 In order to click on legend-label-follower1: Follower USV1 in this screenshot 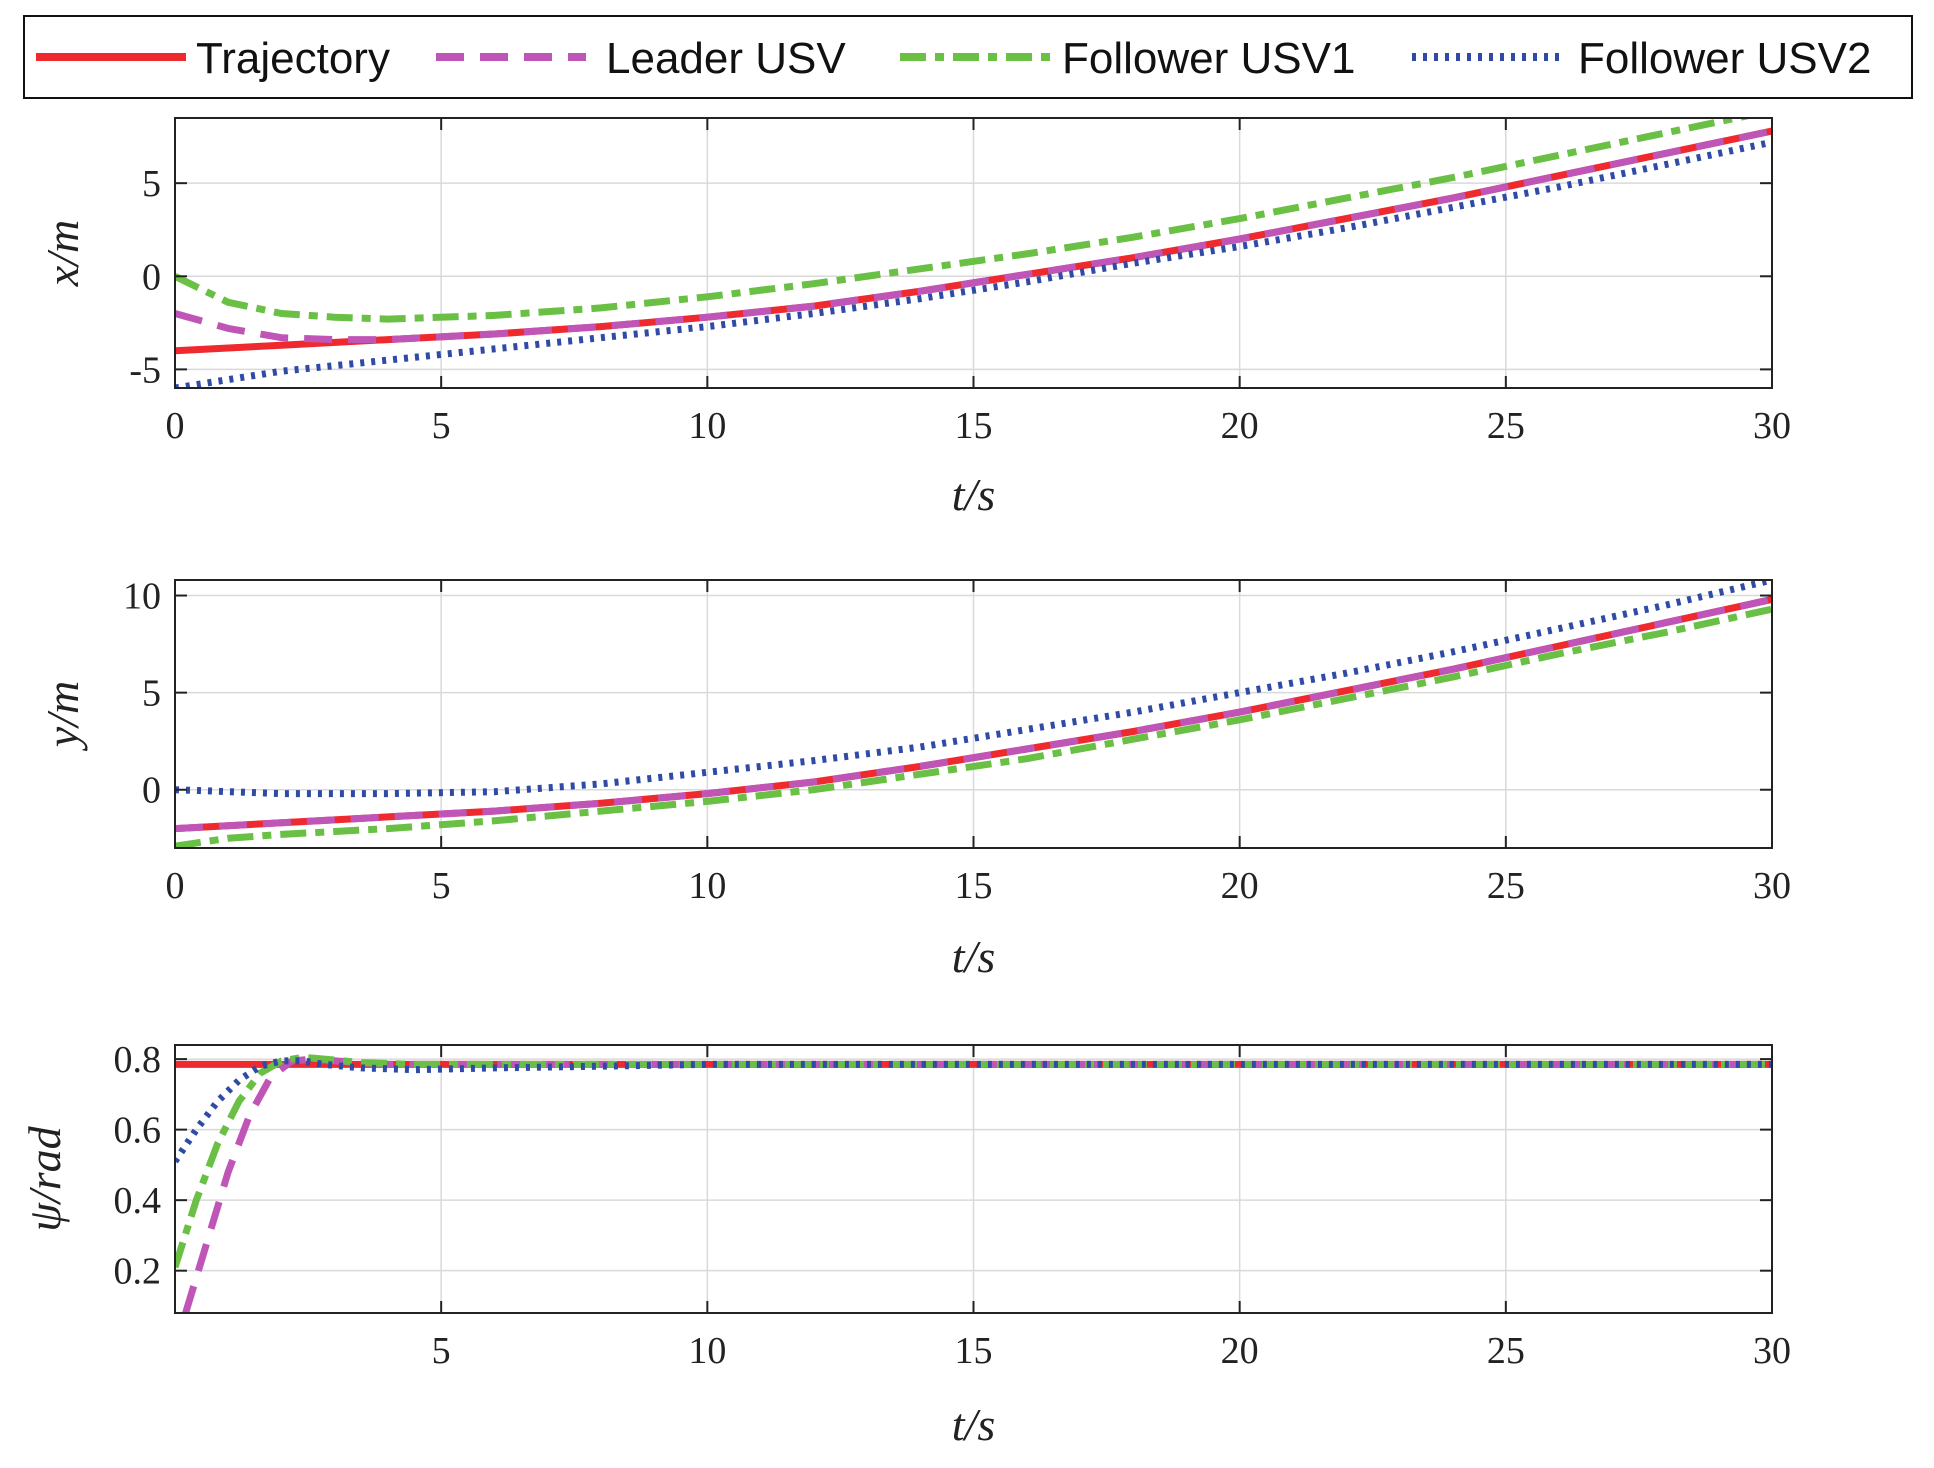, I will do `click(1208, 58)`.